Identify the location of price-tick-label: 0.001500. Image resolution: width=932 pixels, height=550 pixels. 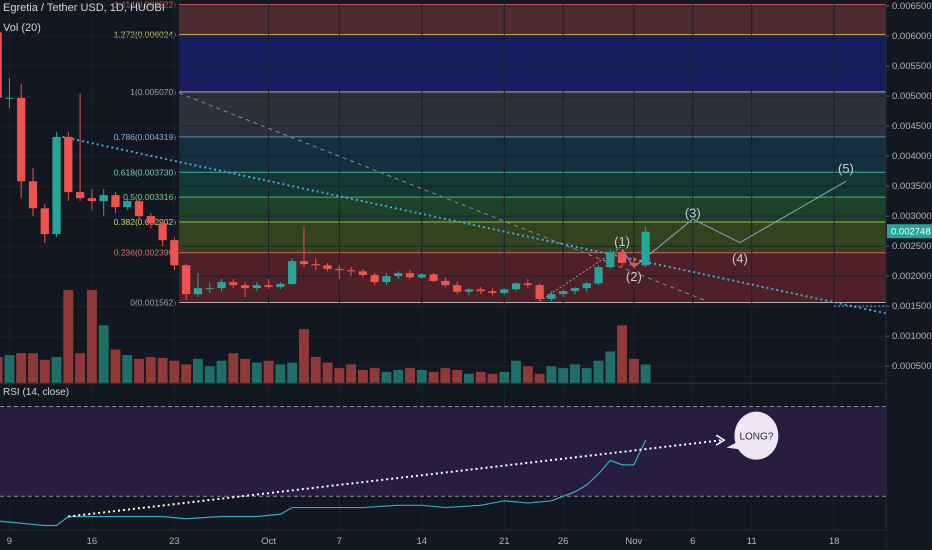
(912, 306).